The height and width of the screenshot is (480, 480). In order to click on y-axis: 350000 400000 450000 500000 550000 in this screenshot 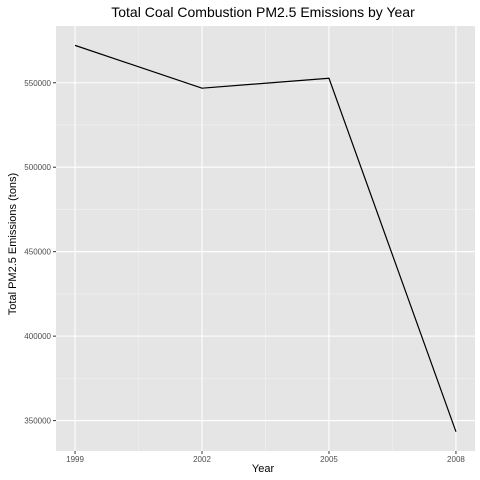, I will do `click(40, 252)`.